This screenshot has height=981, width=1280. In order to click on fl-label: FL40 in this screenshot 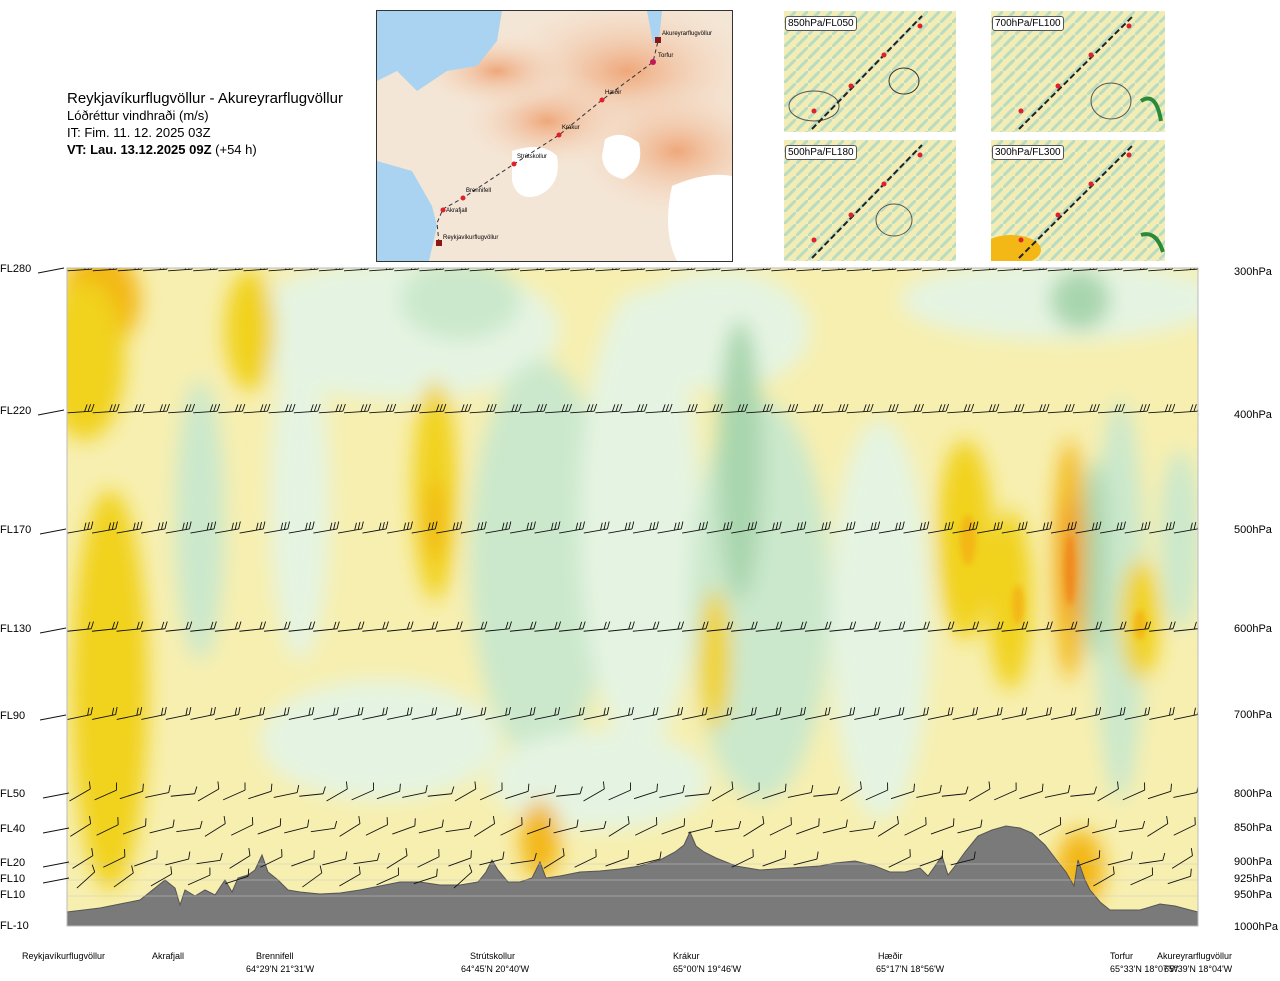, I will do `click(13, 829)`.